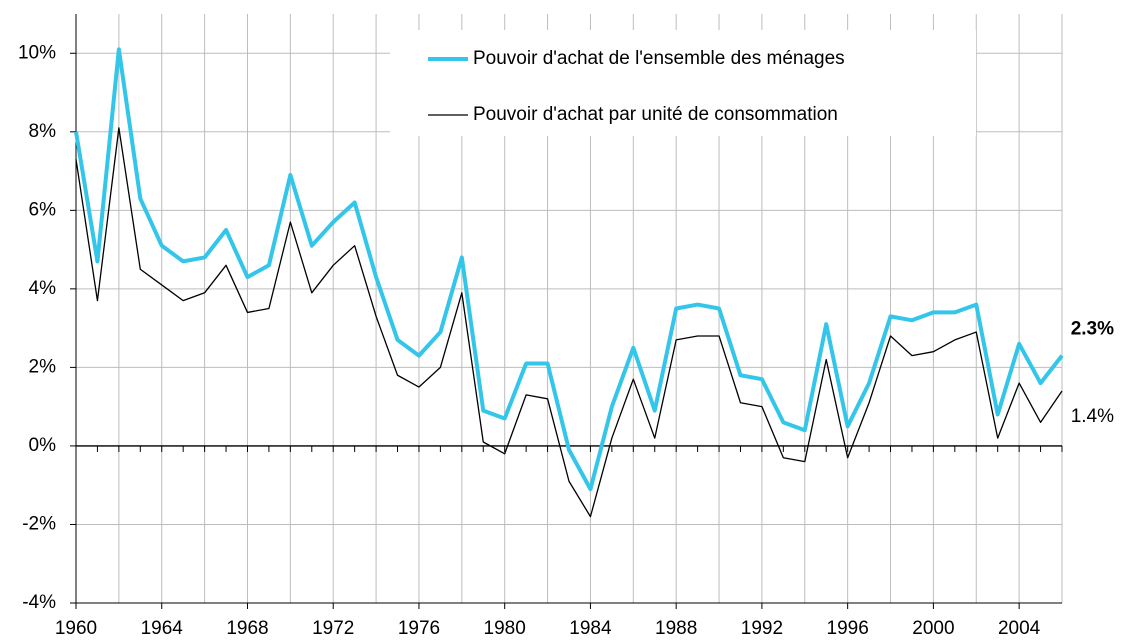 This screenshot has height=641, width=1124. What do you see at coordinates (848, 628) in the screenshot?
I see `x-tick-label: 1996` at bounding box center [848, 628].